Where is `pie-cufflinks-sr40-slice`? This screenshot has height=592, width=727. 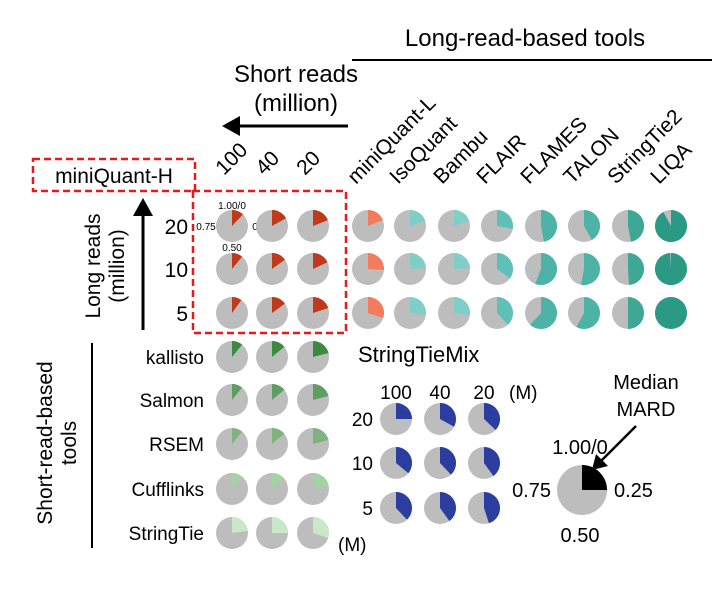
pie-cufflinks-sr40-slice is located at coordinates (278, 480).